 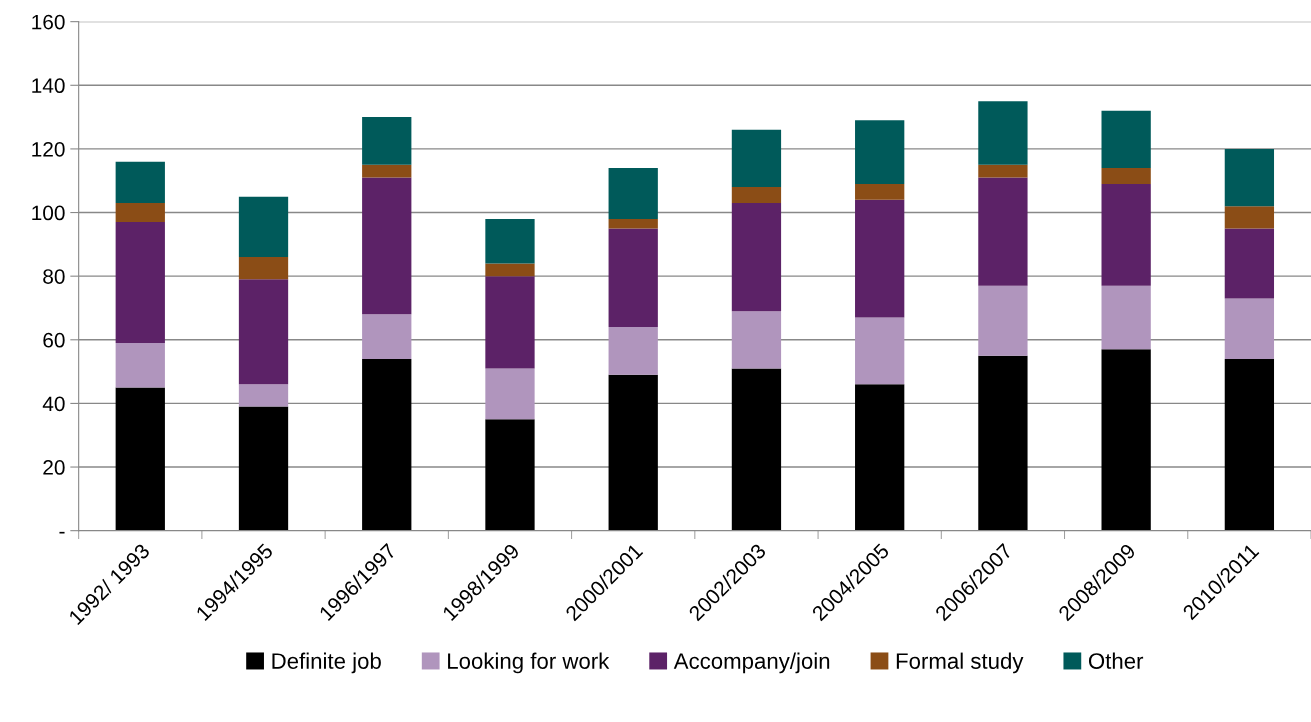 What do you see at coordinates (54, 276) in the screenshot?
I see `y-tick-label: 80` at bounding box center [54, 276].